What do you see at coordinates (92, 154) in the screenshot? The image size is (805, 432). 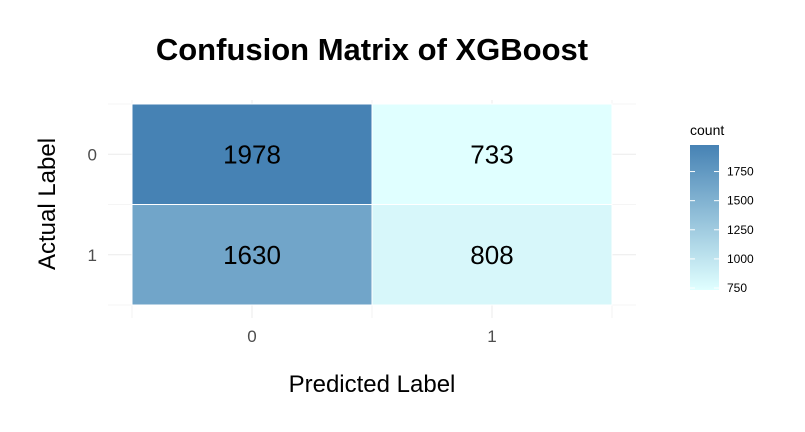 I see `y-tick-label: 0` at bounding box center [92, 154].